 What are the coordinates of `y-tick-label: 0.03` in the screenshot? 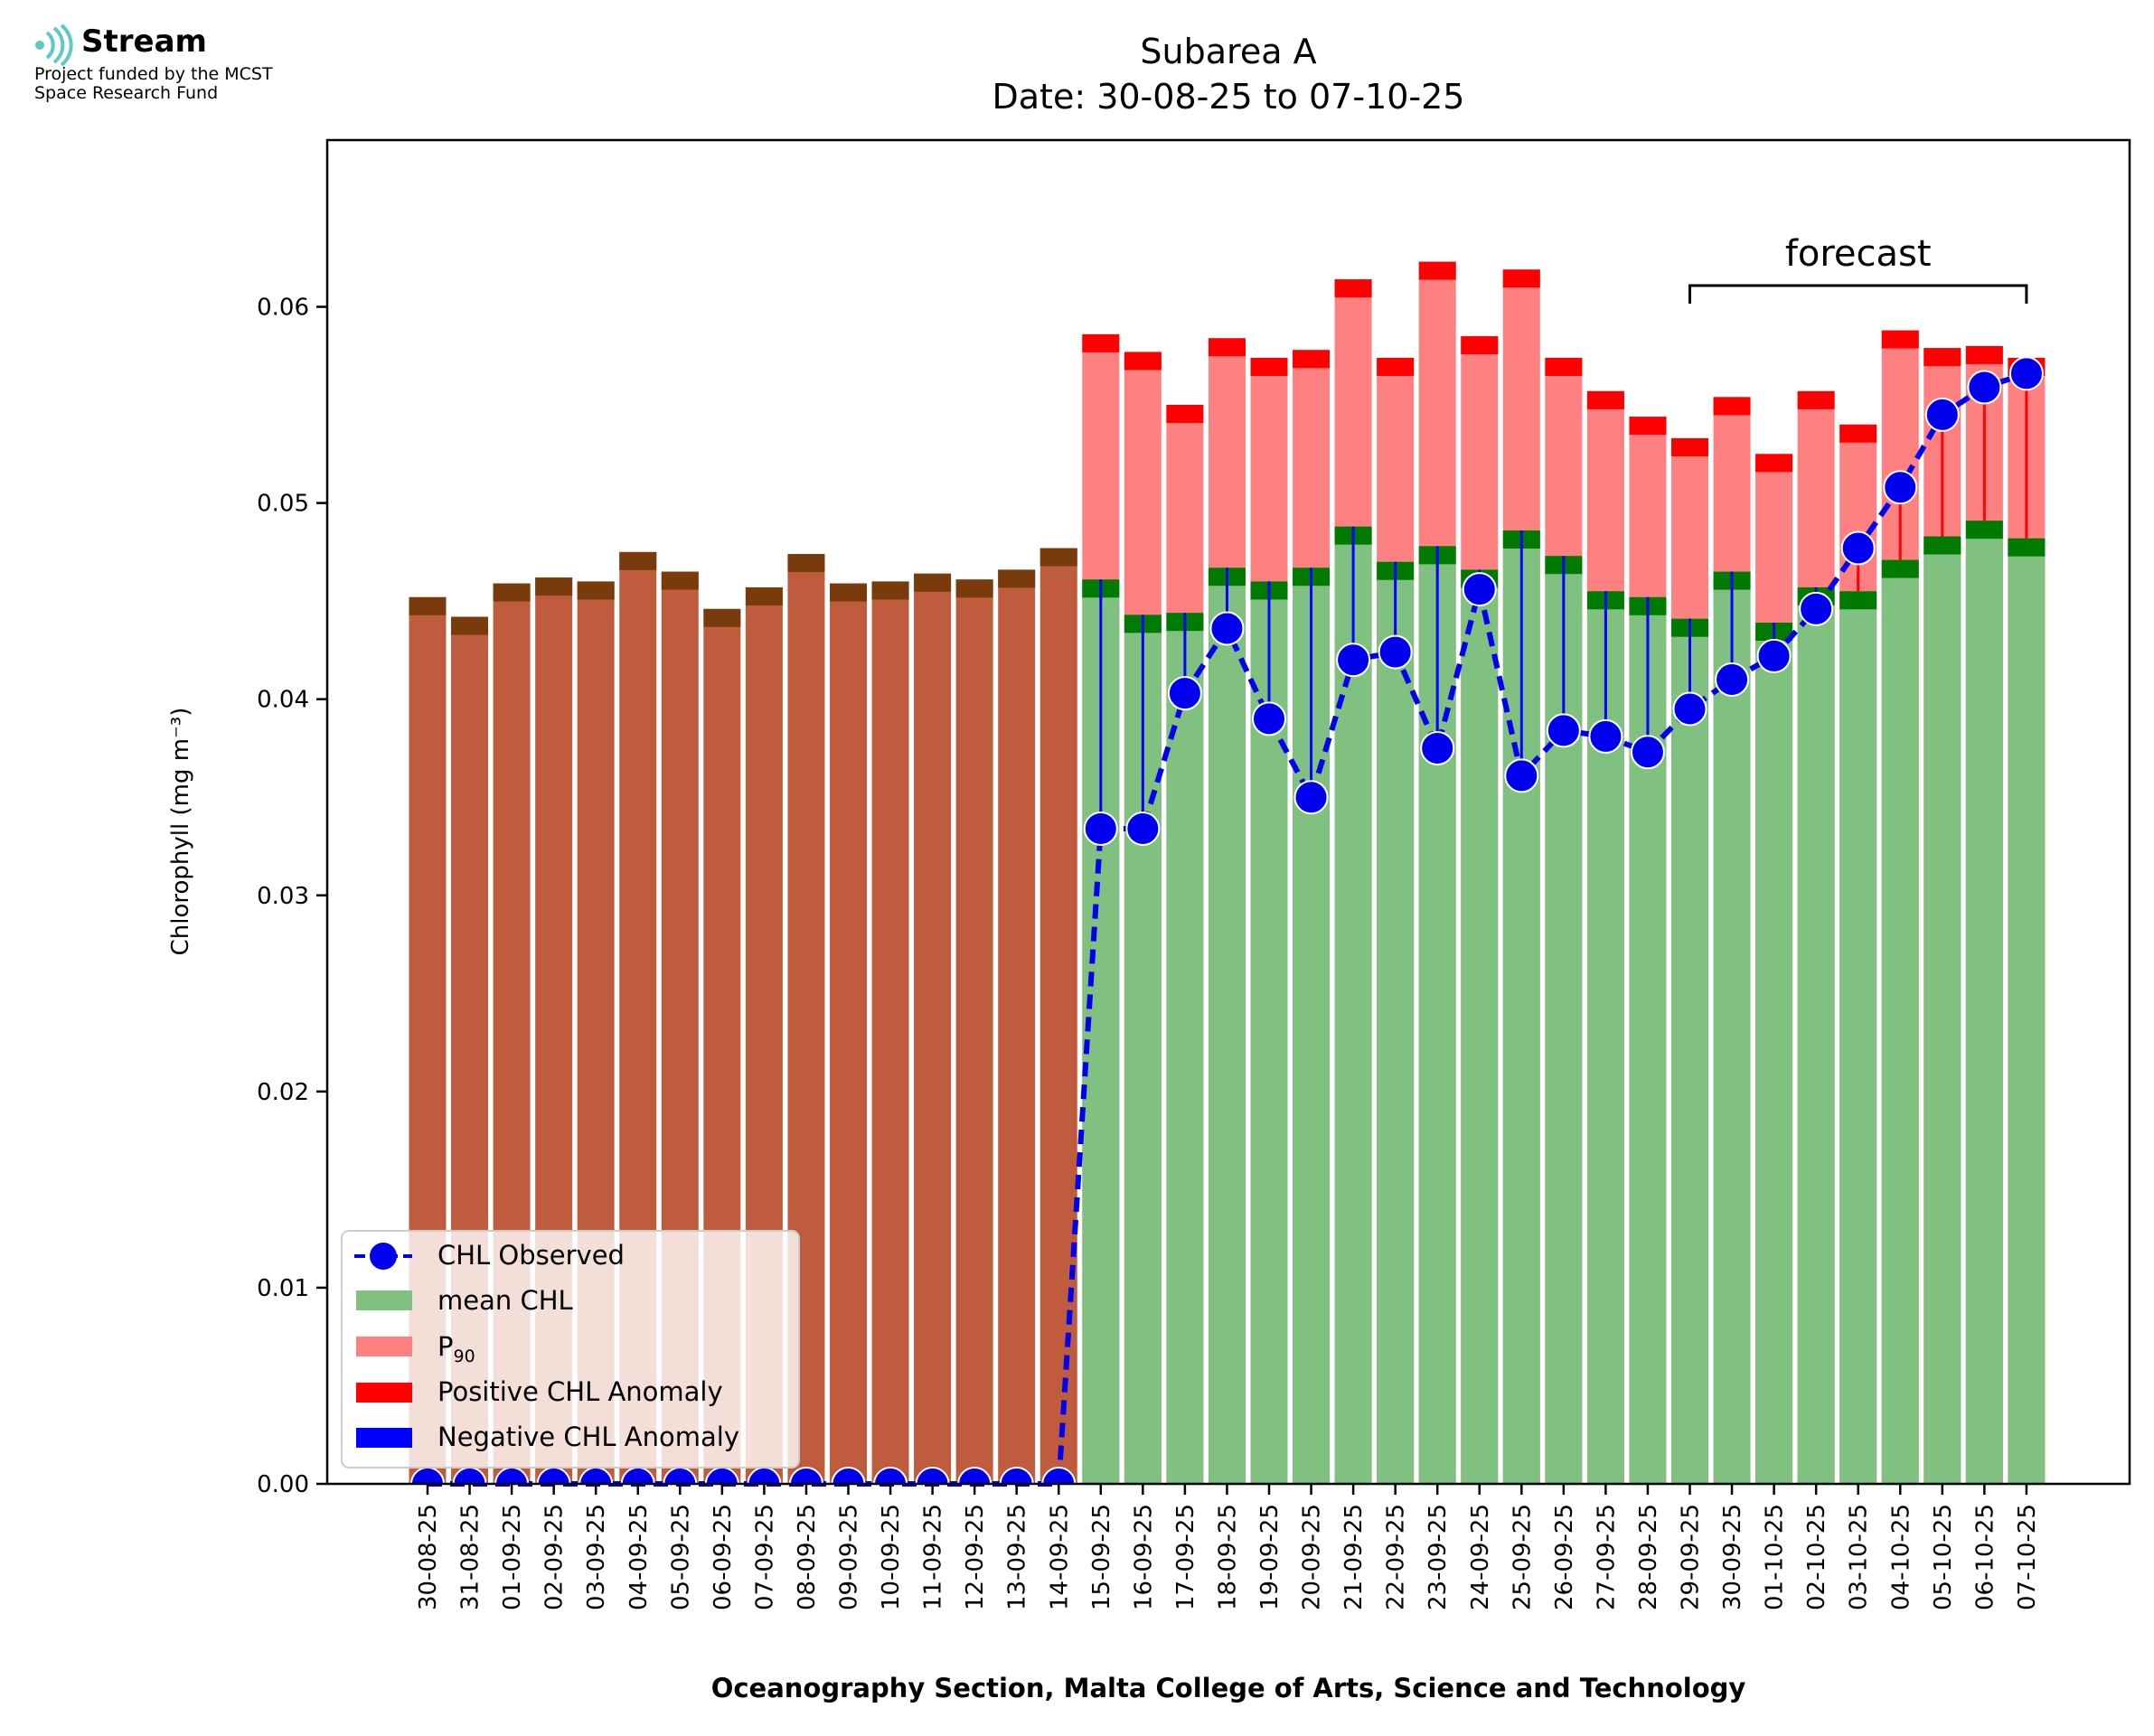 It's located at (283, 896).